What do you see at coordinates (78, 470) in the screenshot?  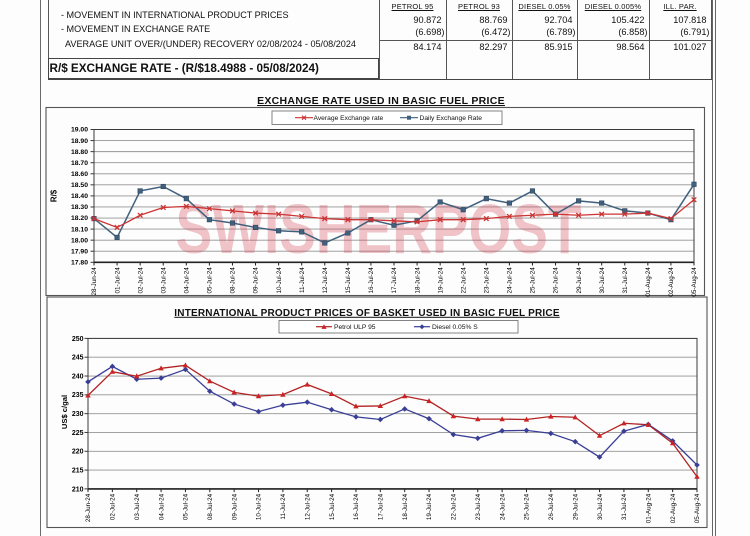 I see `svg-text: 215` at bounding box center [78, 470].